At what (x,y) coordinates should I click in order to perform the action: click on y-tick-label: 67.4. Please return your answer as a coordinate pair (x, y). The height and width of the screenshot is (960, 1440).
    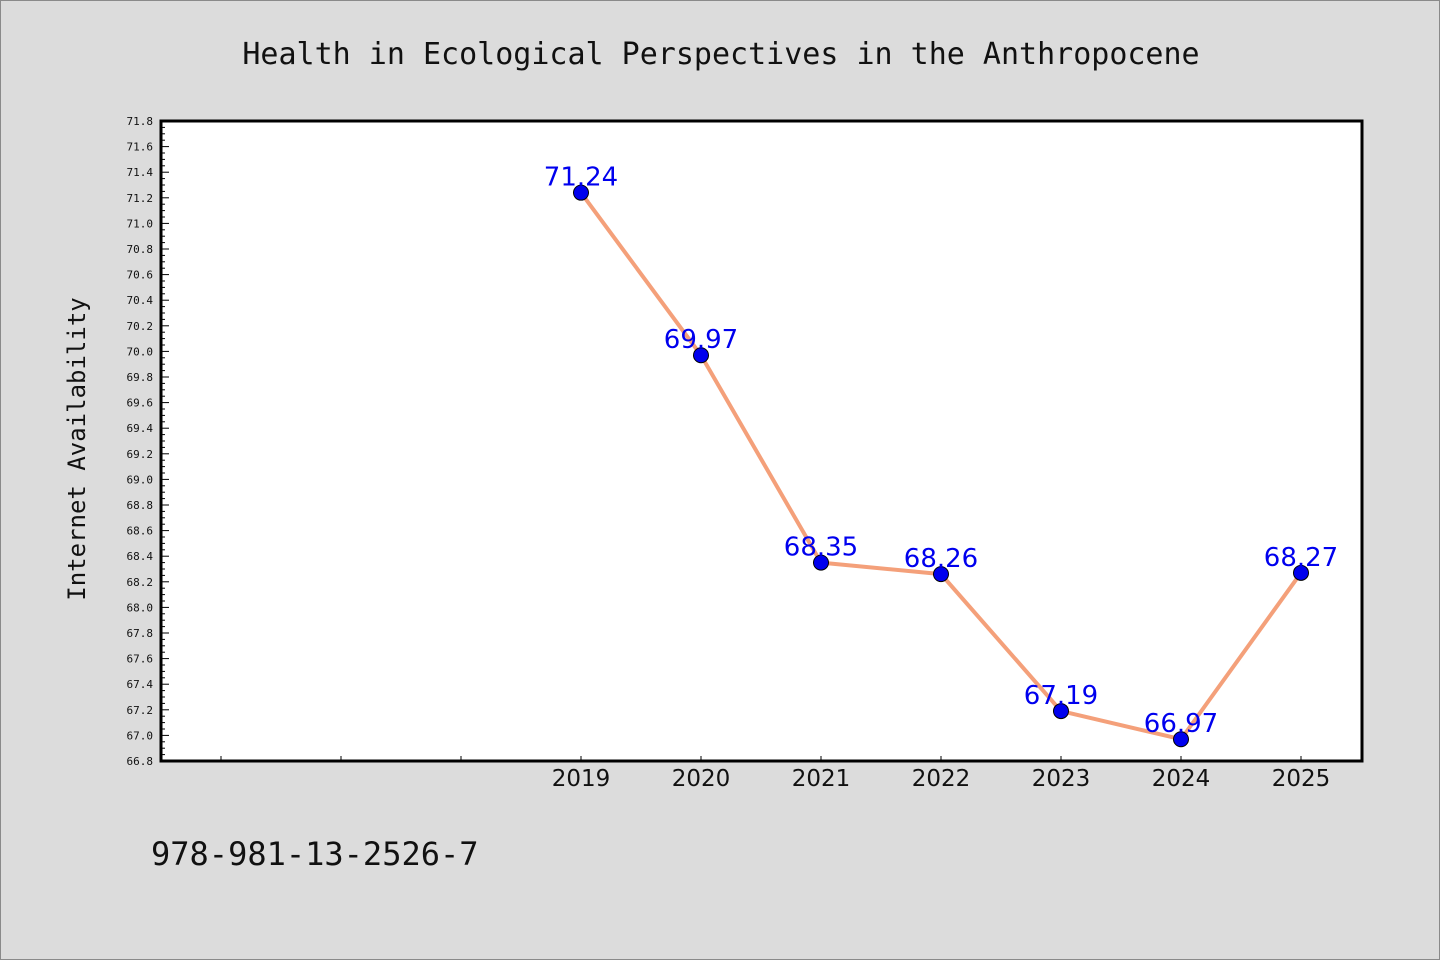
    Looking at the image, I should click on (140, 684).